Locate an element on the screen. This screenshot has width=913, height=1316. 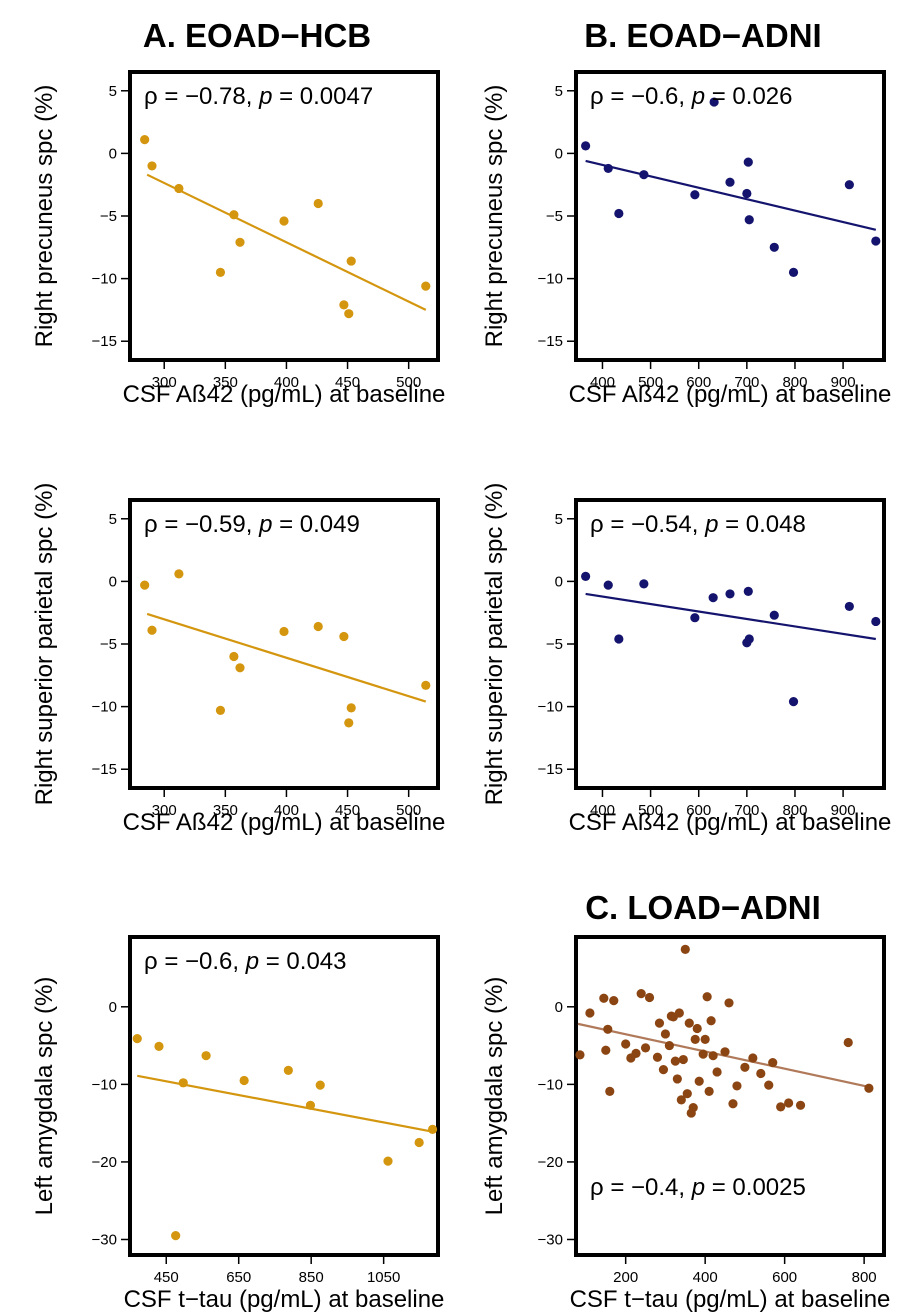
correlation-annotation: ρ = −0.6, p = 0.043 is located at coordinates (245, 961).